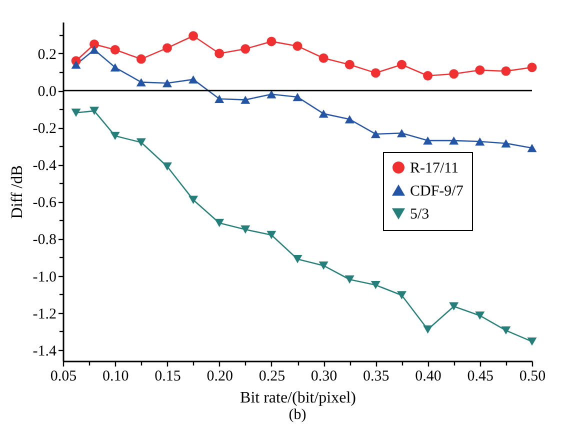  What do you see at coordinates (44, 240) in the screenshot?
I see `y-tick-label: -0.8` at bounding box center [44, 240].